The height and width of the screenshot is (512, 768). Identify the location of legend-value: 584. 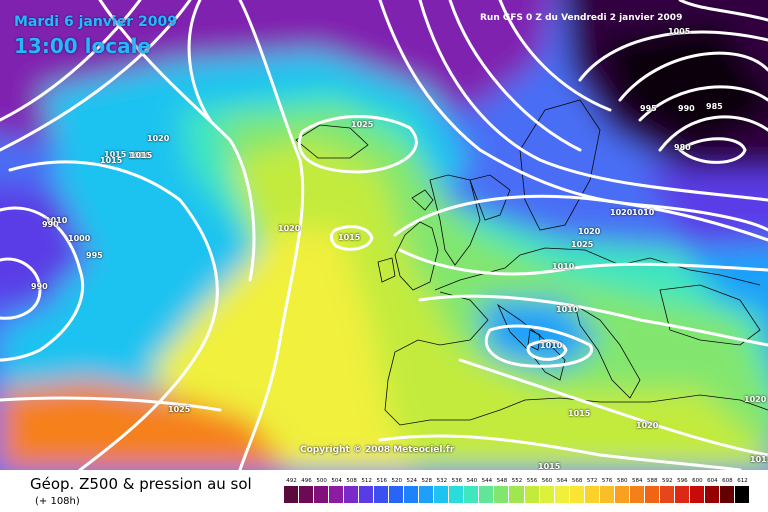
(637, 481).